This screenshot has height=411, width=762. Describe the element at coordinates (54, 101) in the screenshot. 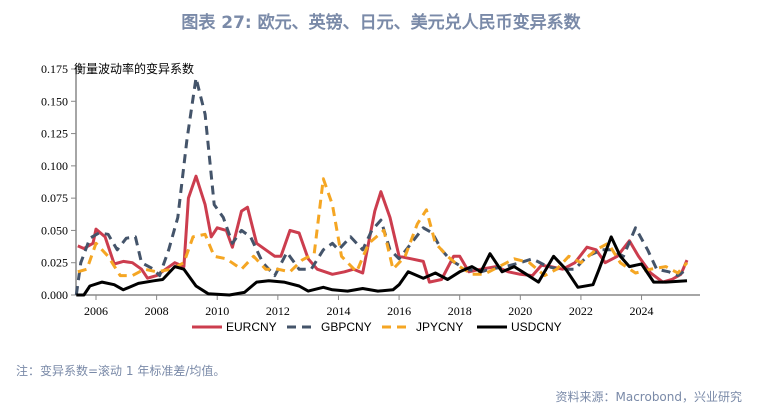

I see `y-tick-label: 0.150` at that location.